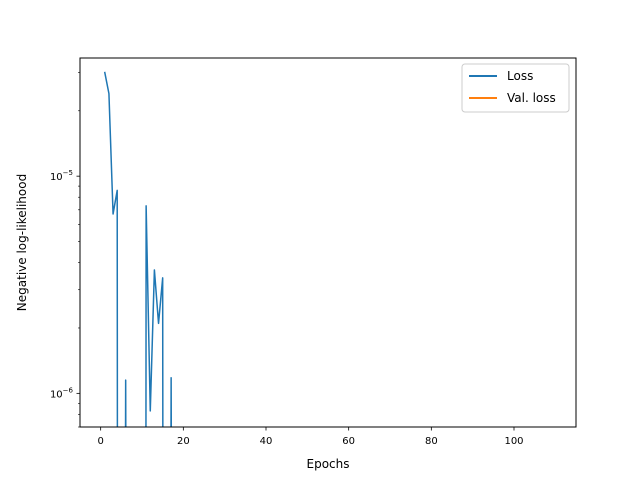  What do you see at coordinates (431, 441) in the screenshot?
I see `x-tick-label: 80` at bounding box center [431, 441].